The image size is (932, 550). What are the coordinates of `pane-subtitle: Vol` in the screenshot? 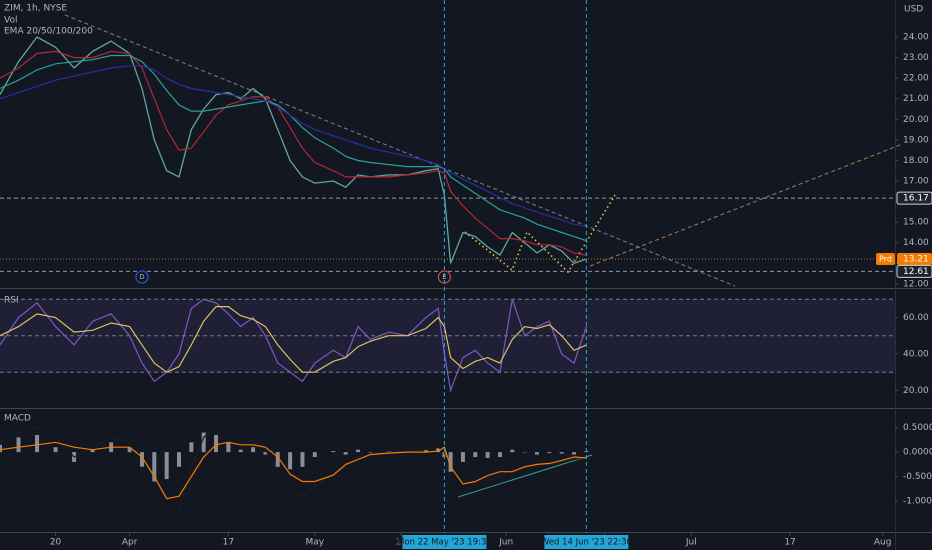 It's located at (10, 21).